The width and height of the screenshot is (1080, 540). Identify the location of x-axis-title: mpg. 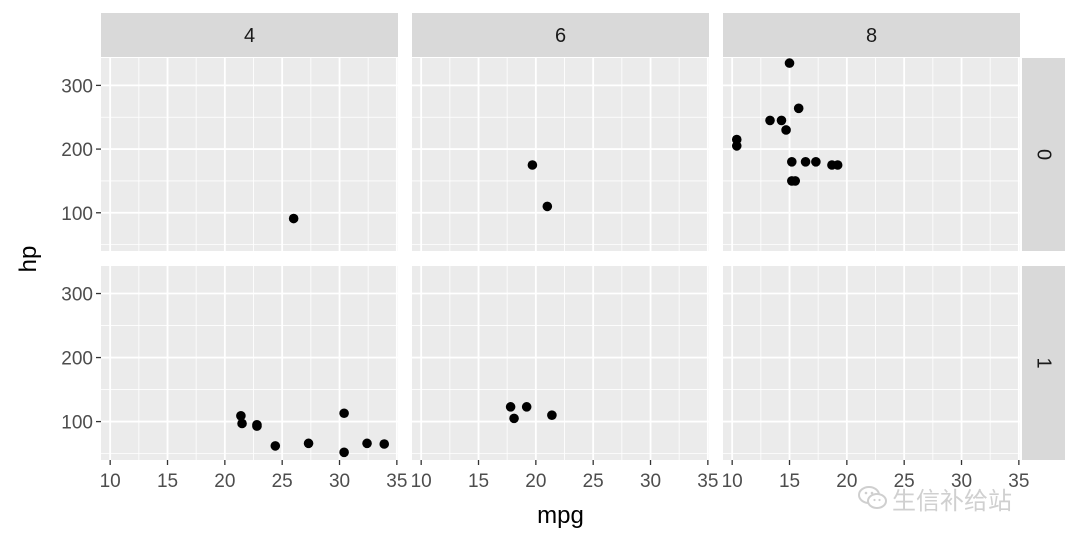
(560, 515).